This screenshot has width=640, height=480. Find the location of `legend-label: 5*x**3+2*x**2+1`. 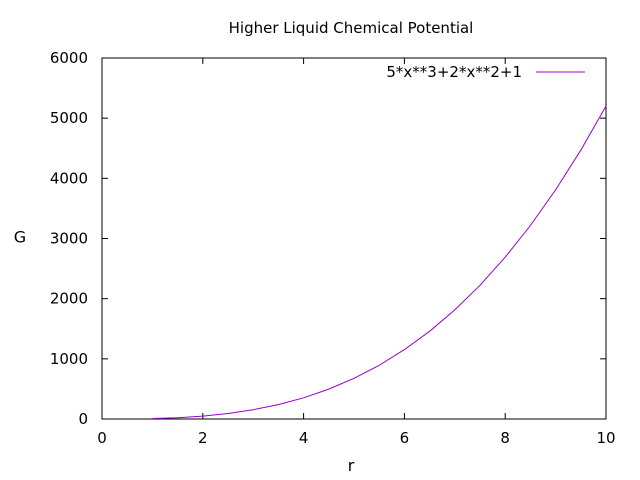

legend-label: 5*x**3+2*x**2+1 is located at coordinates (454, 72).